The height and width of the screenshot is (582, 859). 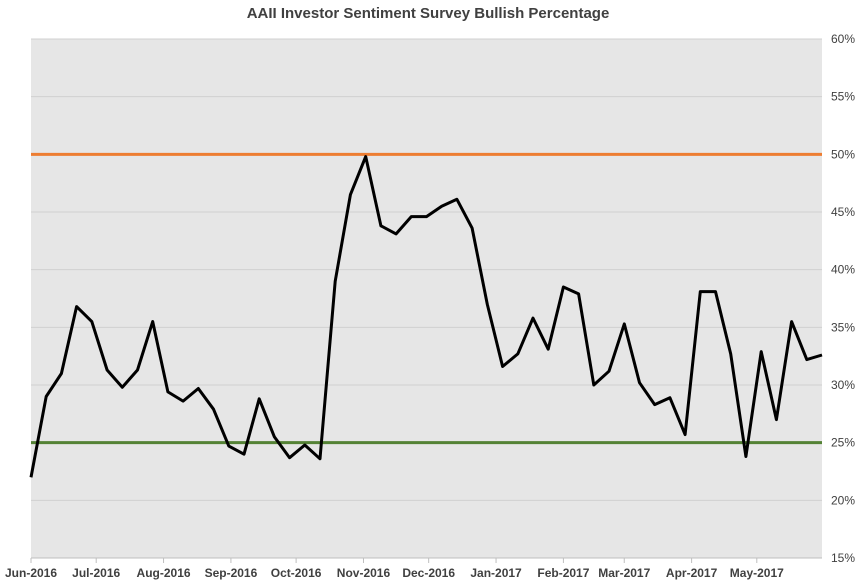 I want to click on x-tick-label: Jan-2017, so click(x=496, y=573).